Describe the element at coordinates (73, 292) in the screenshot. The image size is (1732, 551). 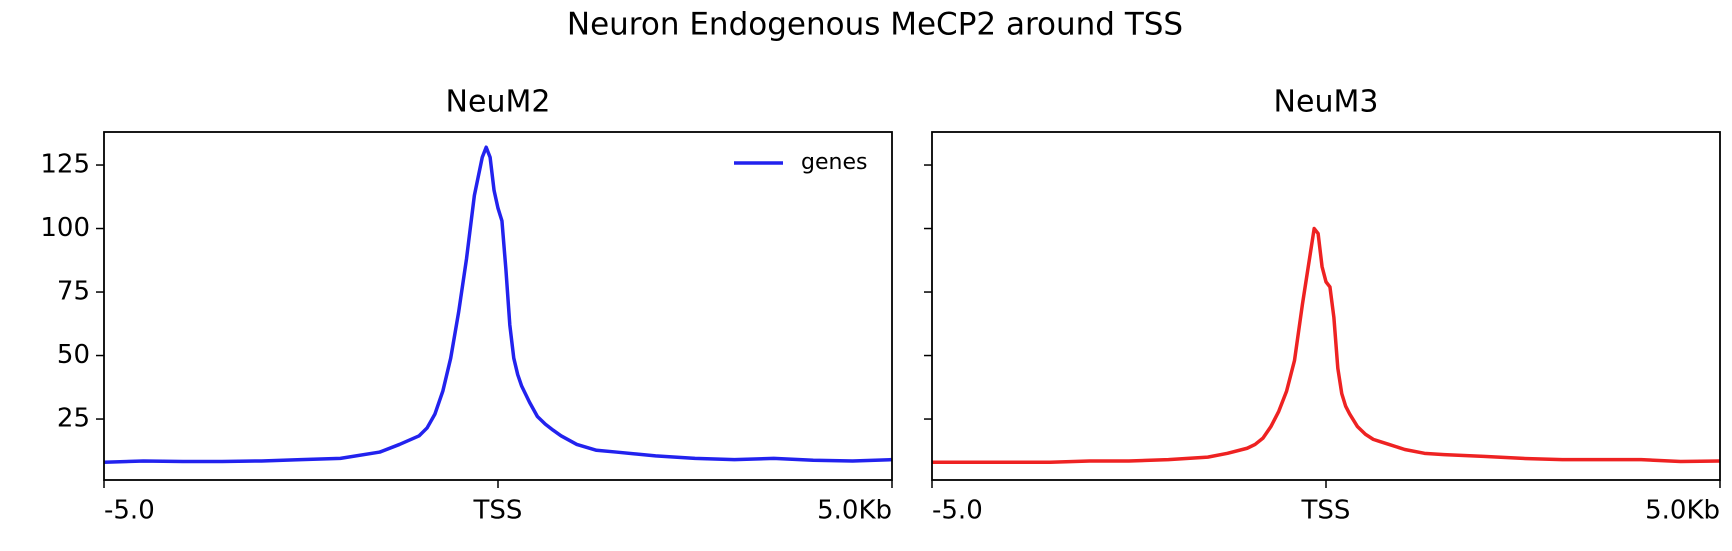
I see `y-tick-label: 75` at that location.